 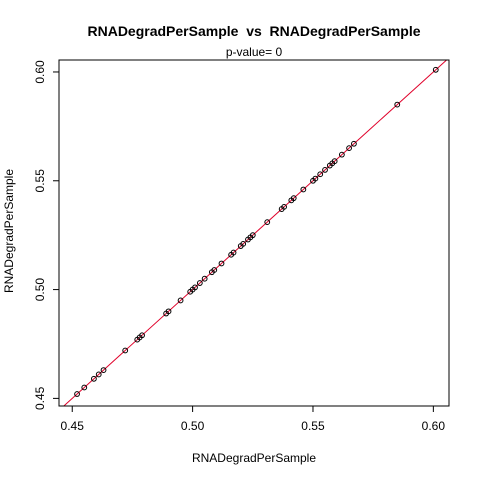 What do you see at coordinates (254, 52) in the screenshot?
I see `chart-subtitle: p-value= 0` at bounding box center [254, 52].